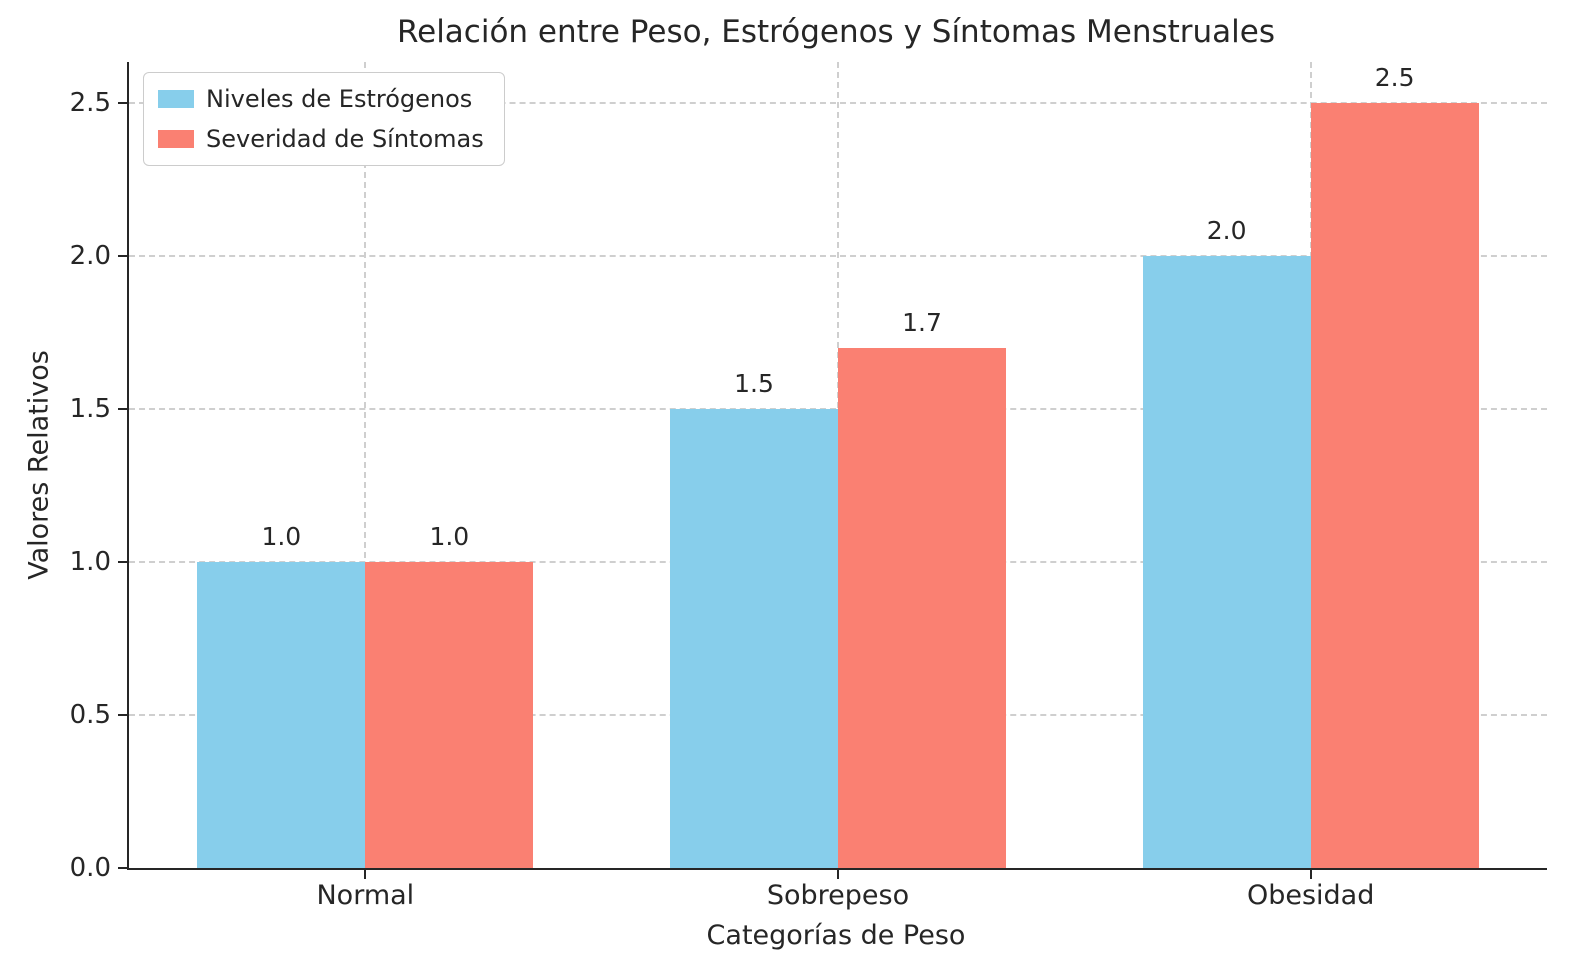  Describe the element at coordinates (922, 322) in the screenshot. I see `bar-value-label: 1.7` at that location.